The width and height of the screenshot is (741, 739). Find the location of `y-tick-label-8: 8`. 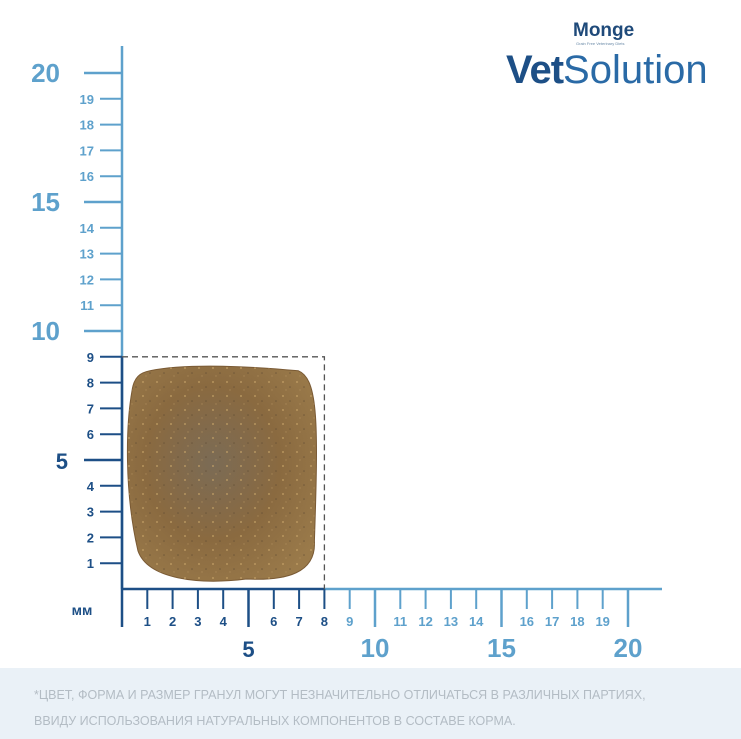

y-tick-label-8: 8 is located at coordinates (90, 383).